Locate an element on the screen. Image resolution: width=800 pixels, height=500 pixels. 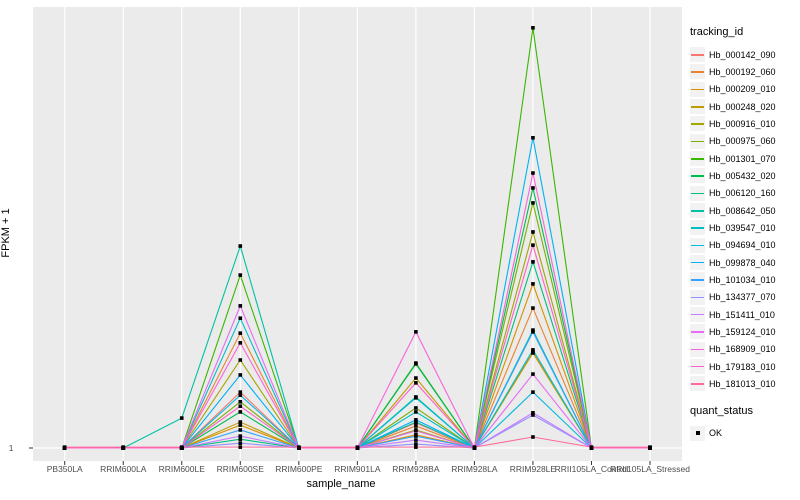
x-tick-label: RRIM928LE is located at coordinates (533, 469).